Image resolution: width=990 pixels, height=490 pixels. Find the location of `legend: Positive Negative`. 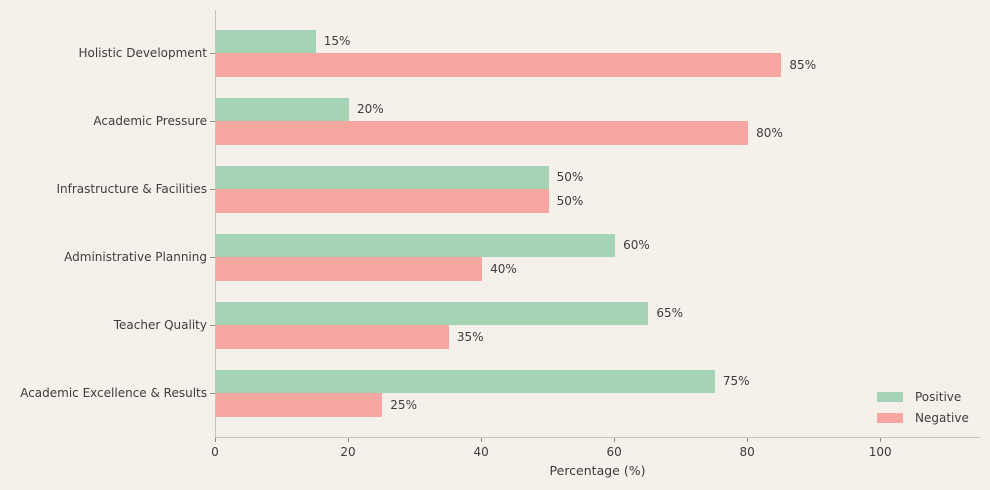

legend: Positive Negative is located at coordinates (923, 407).